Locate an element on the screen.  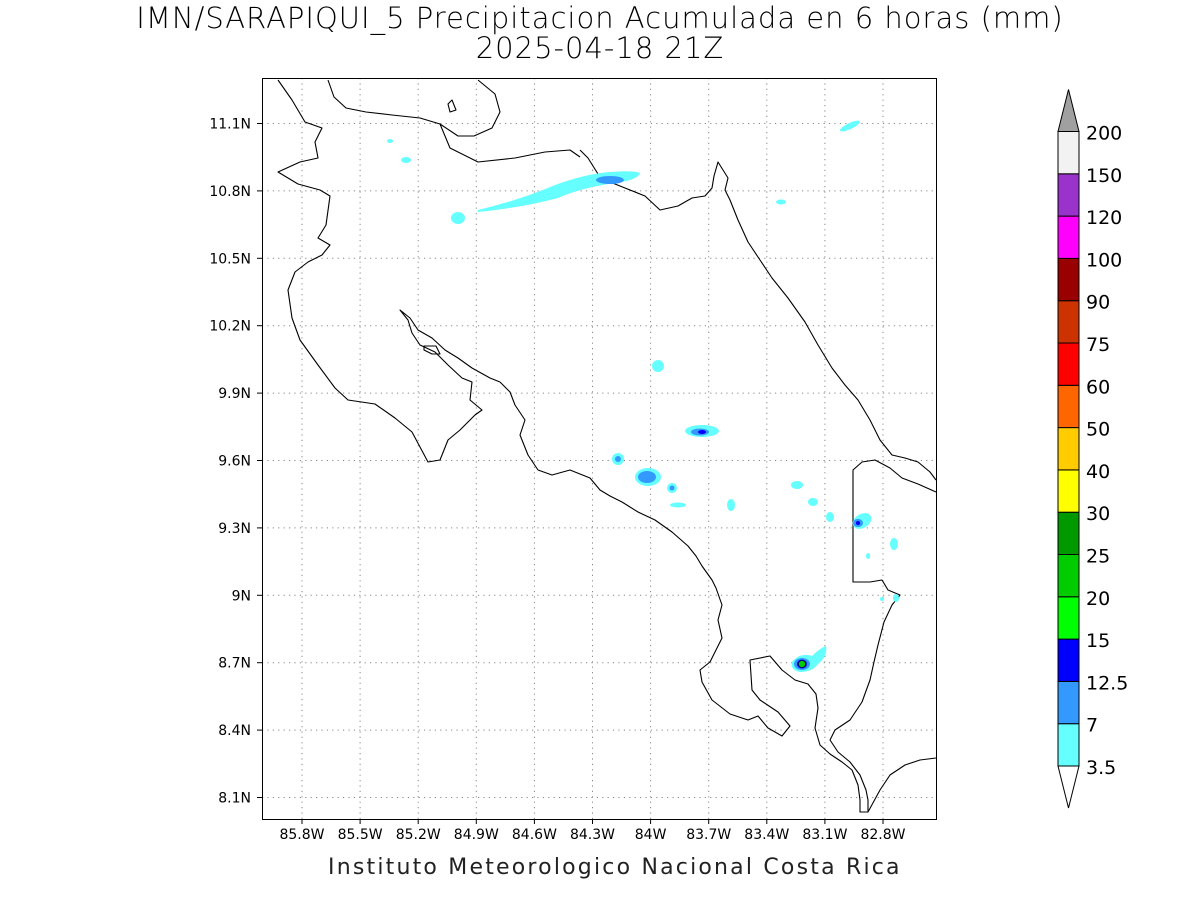
lake-nicaragua-islet is located at coordinates (432, 350).